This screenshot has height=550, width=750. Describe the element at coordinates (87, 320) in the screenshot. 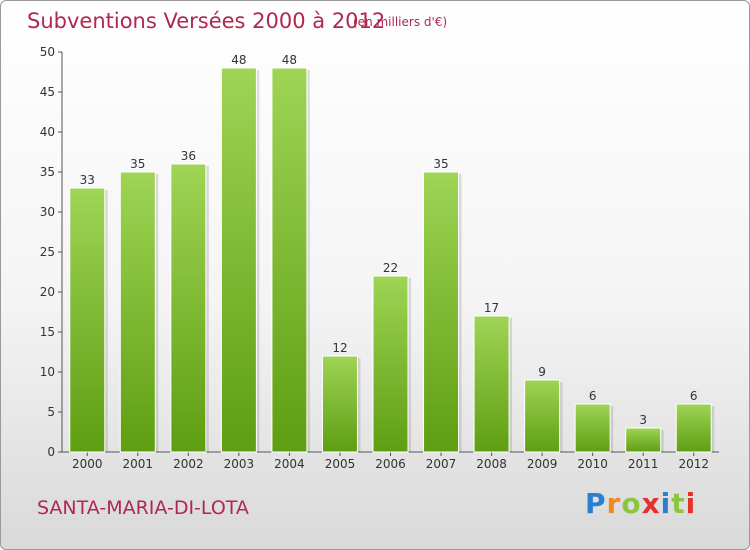

I see `bar-2000` at that location.